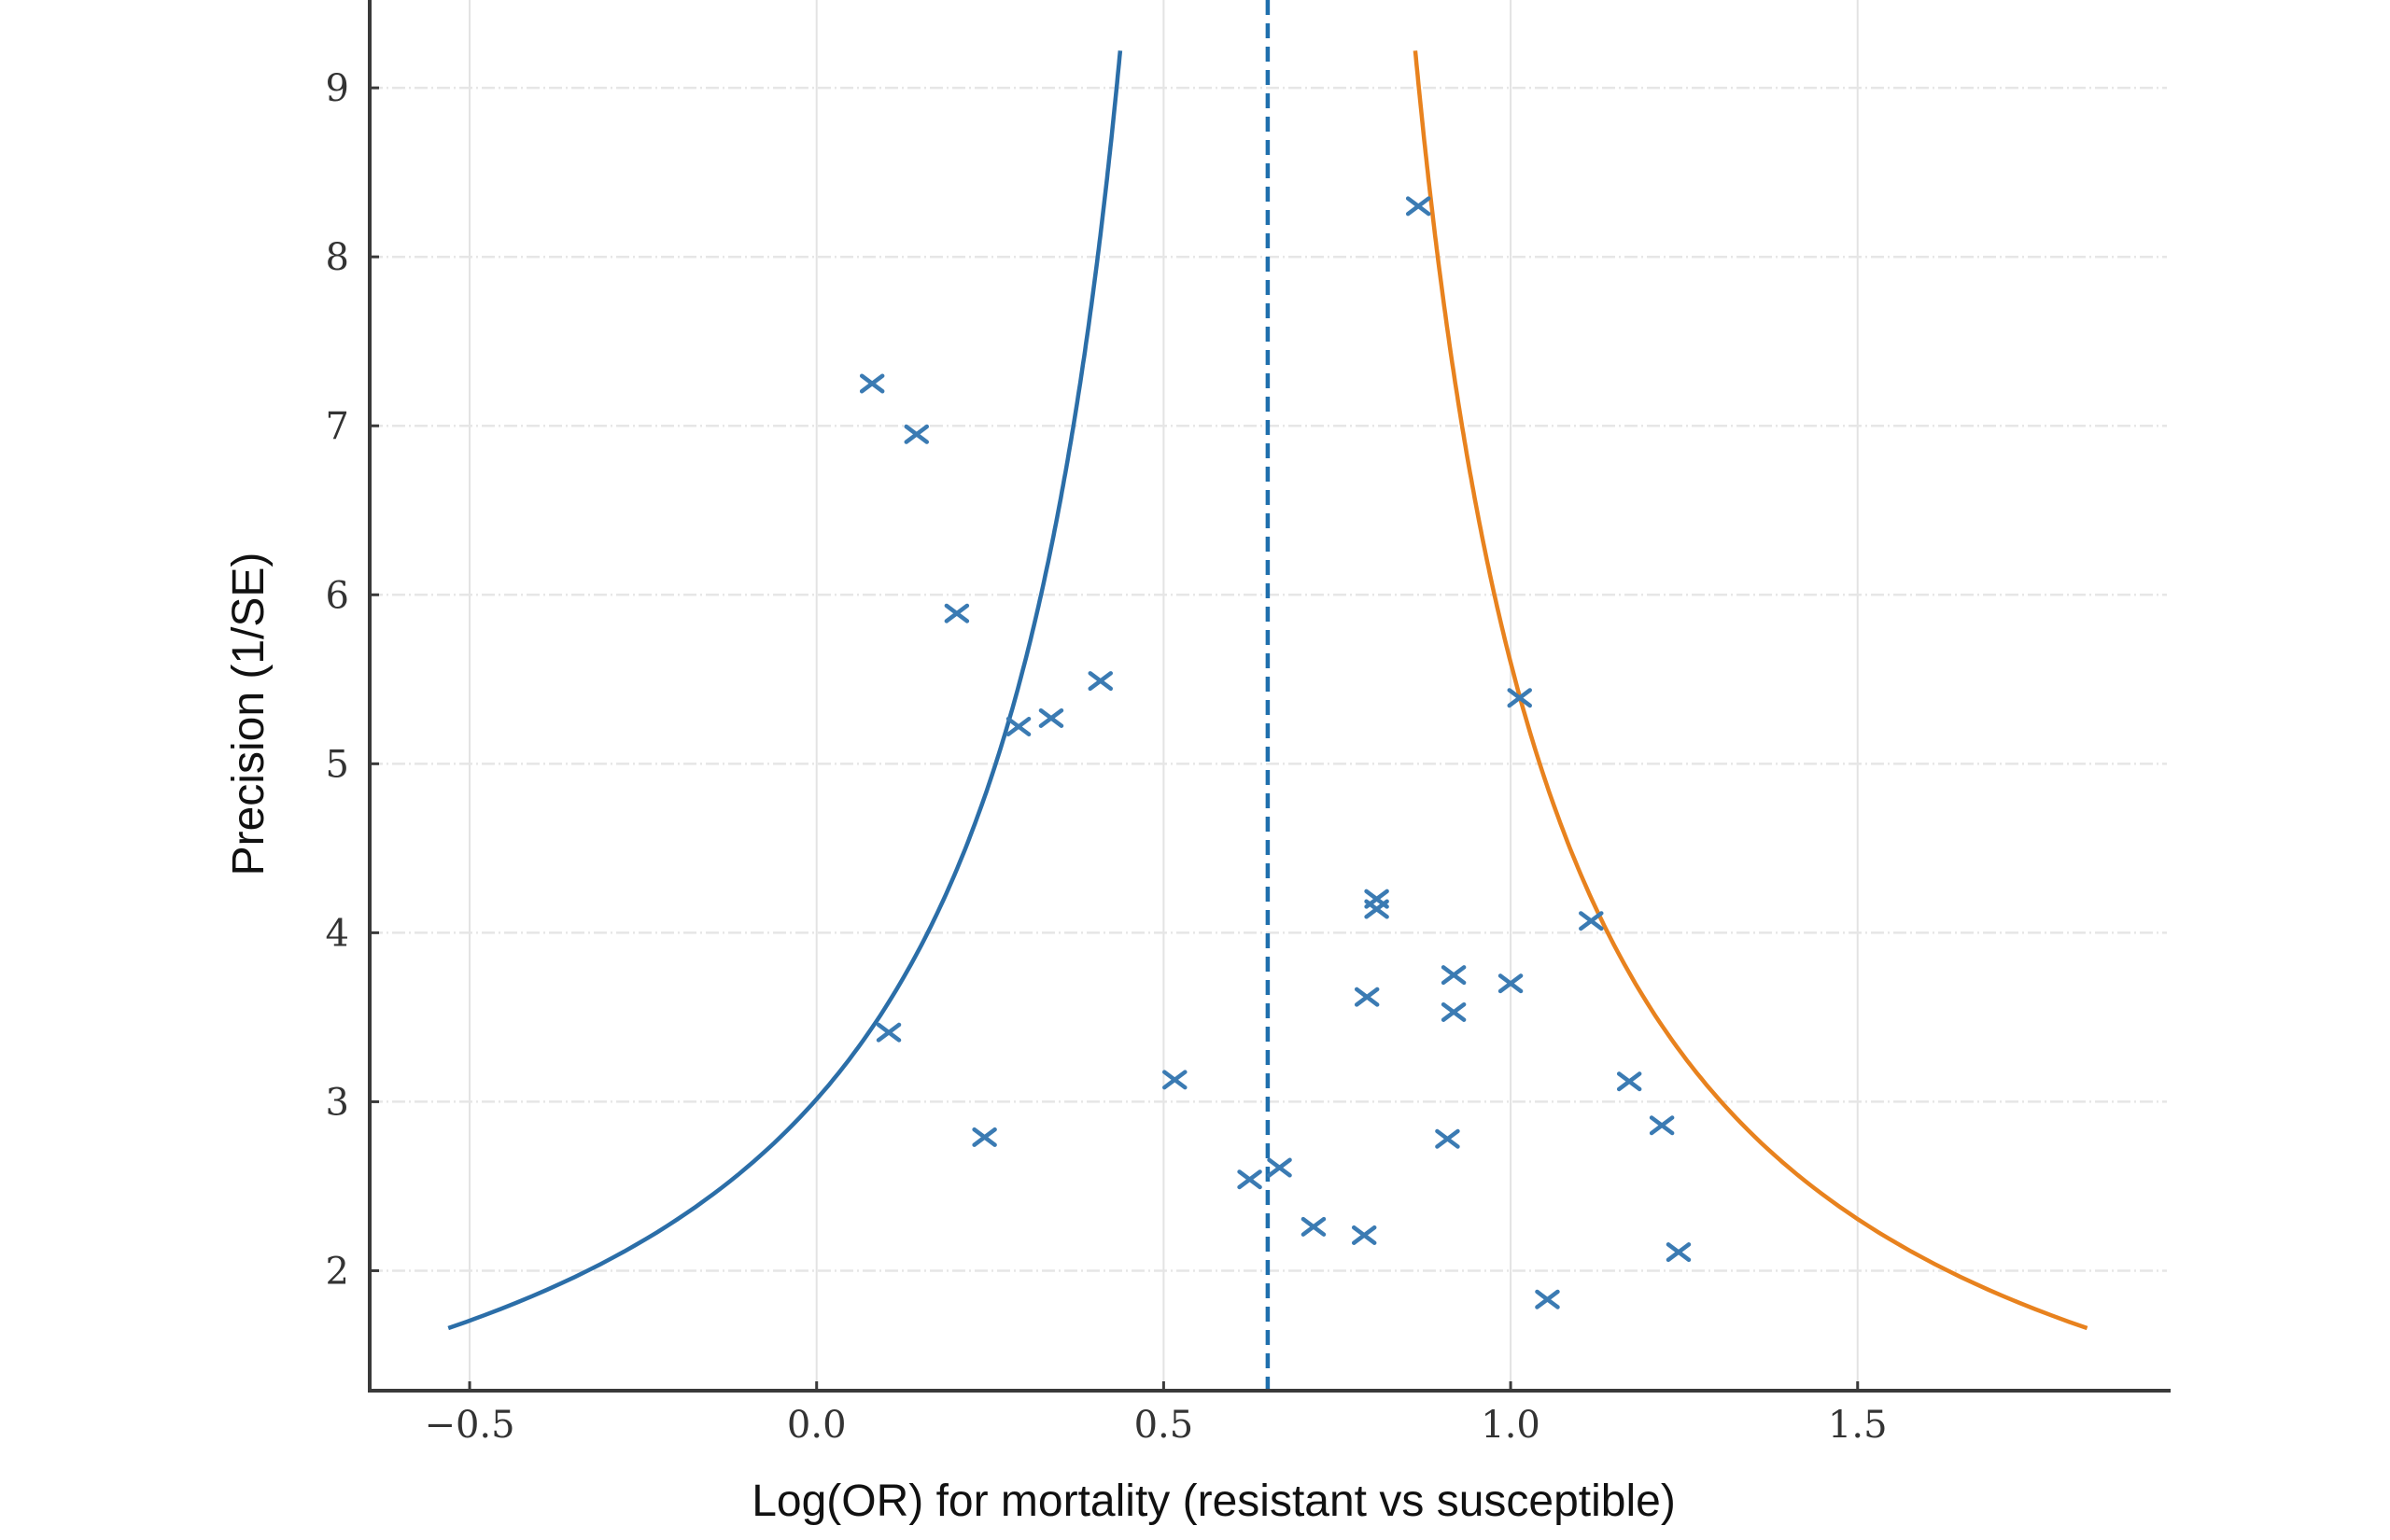 This screenshot has height=1540, width=2390. I want to click on y-tick-label: 4, so click(337, 933).